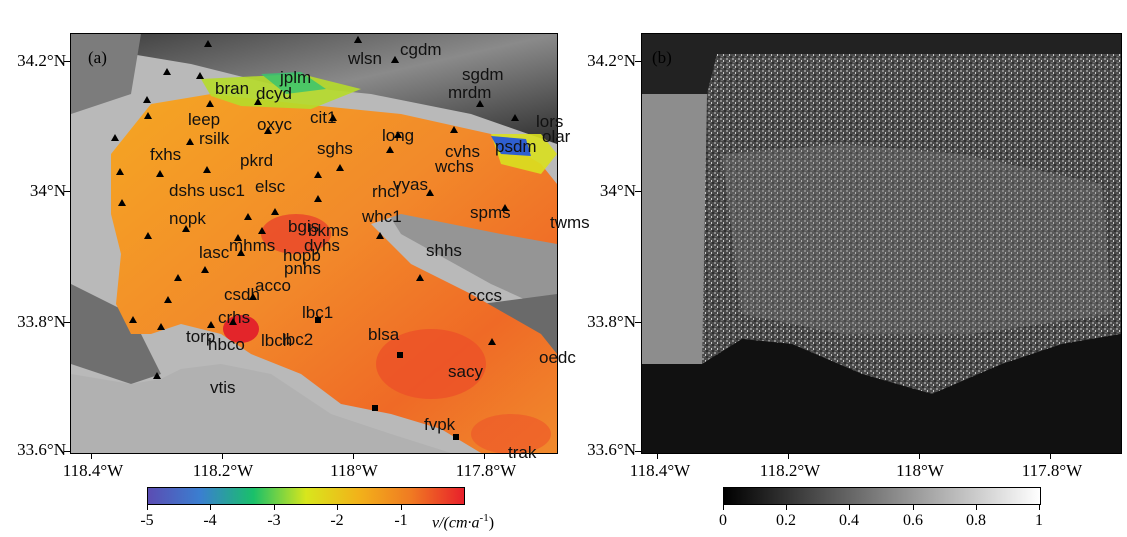 The height and width of the screenshot is (537, 1127). I want to click on station-marker-shhs, so click(380, 235).